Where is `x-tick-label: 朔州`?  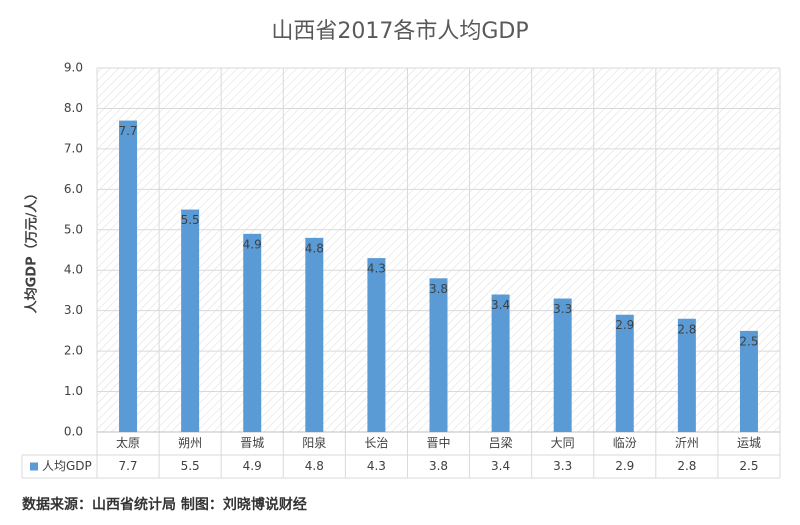 x-tick-label: 朔州 is located at coordinates (190, 442).